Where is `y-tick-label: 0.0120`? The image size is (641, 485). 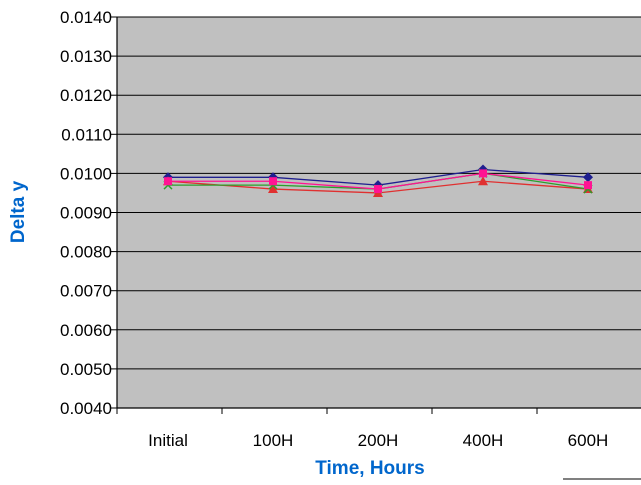
y-tick-label: 0.0120 is located at coordinates (86, 95).